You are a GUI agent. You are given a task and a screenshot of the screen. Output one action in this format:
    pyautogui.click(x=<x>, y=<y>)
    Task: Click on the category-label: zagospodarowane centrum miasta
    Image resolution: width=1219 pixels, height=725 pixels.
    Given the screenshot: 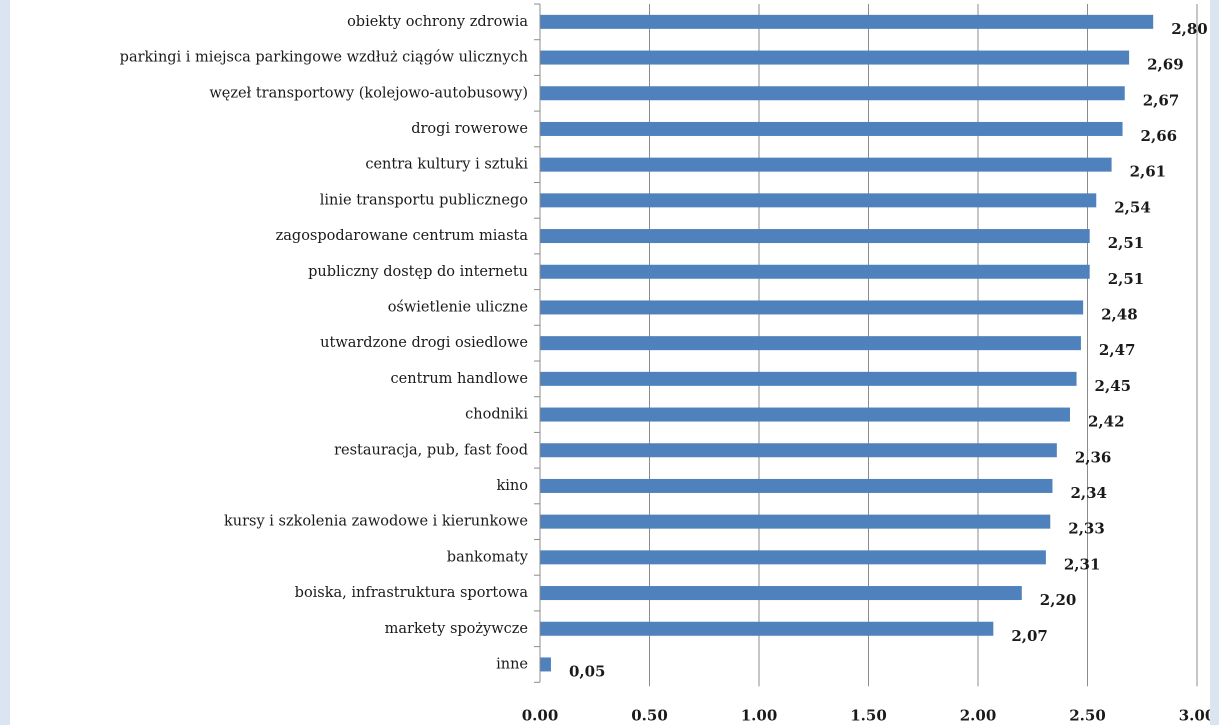 What is the action you would take?
    pyautogui.click(x=402, y=236)
    